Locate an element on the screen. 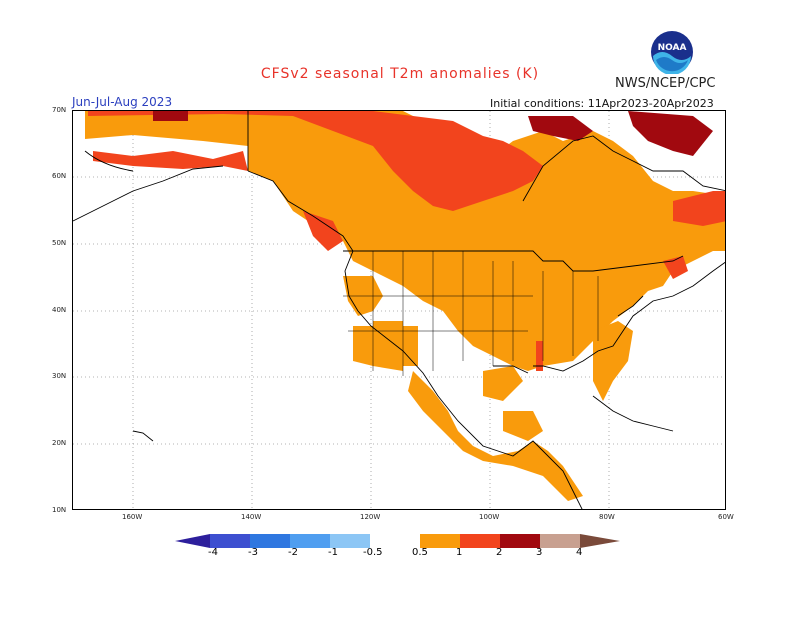  lat-label-30n: 30N is located at coordinates (59, 376).